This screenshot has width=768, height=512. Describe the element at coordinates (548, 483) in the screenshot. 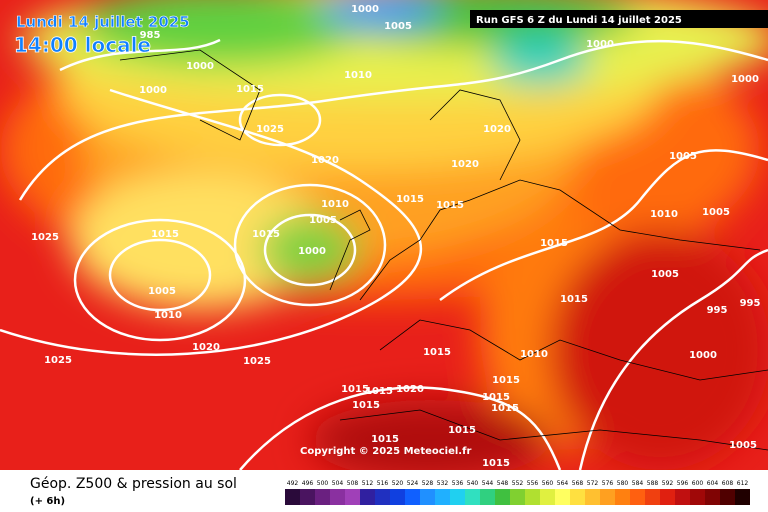

I see `scale-label: 560` at that location.